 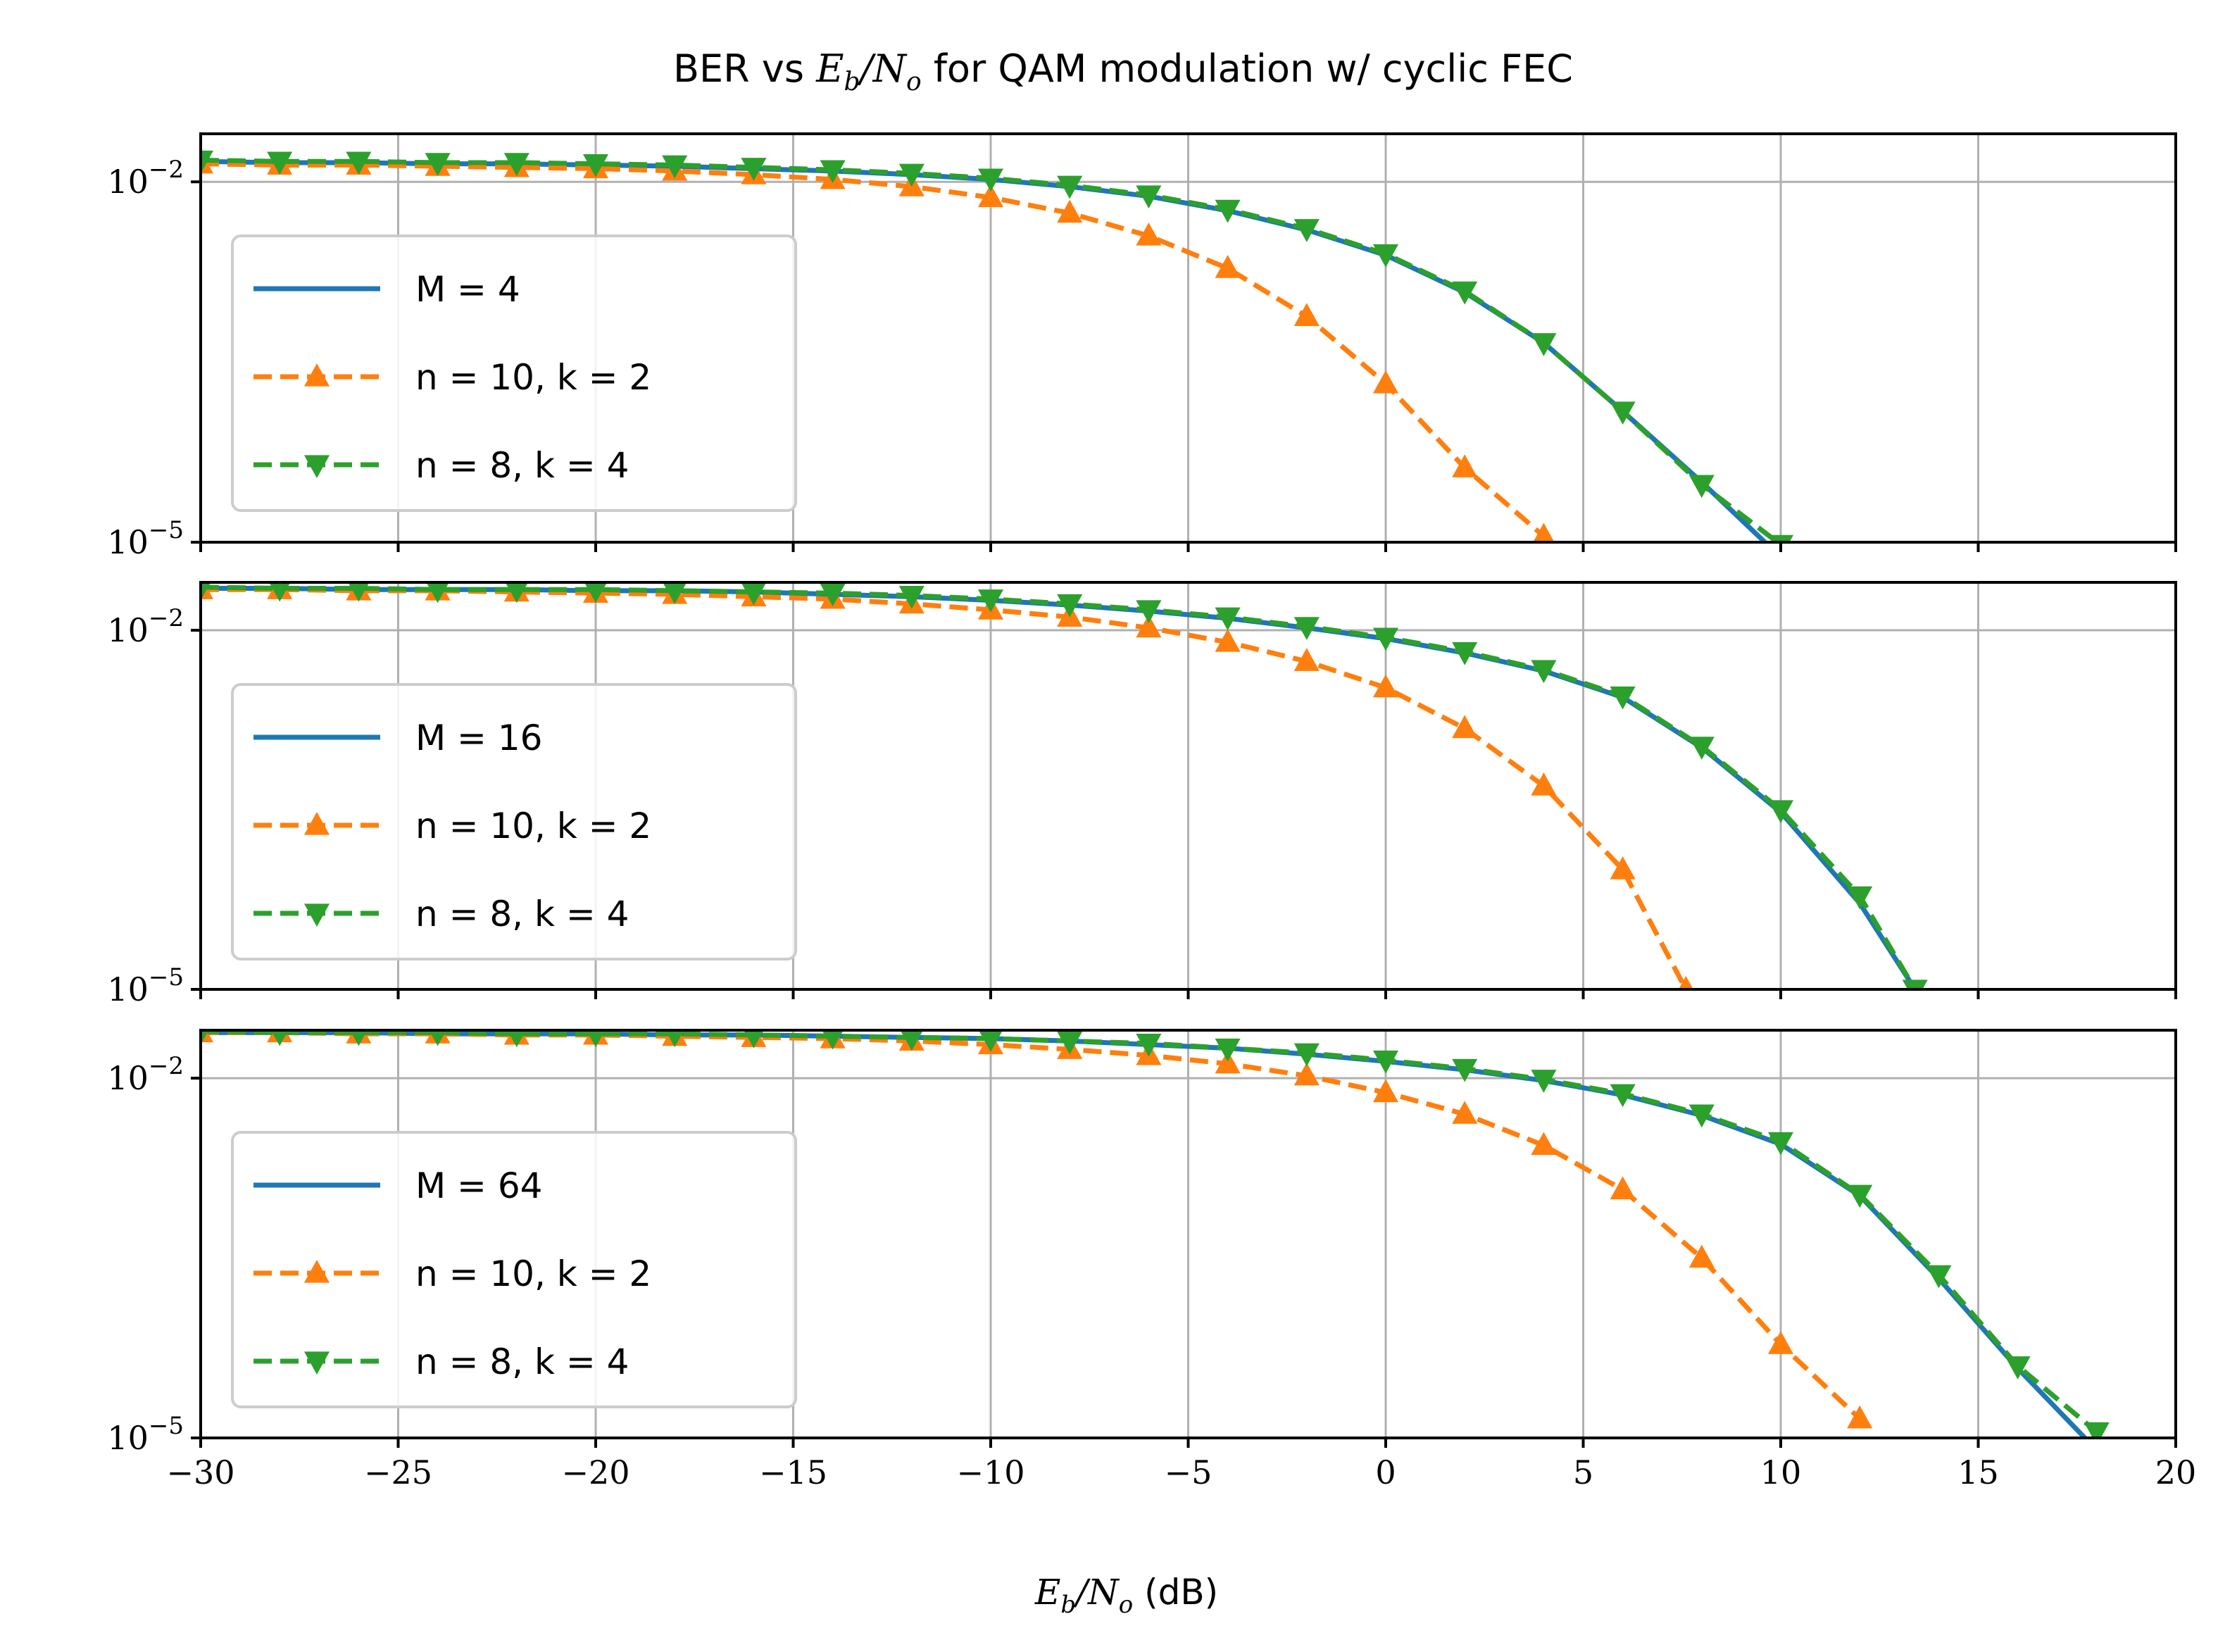 What do you see at coordinates (744, 68) in the screenshot?
I see `title-prefix: BER vs` at bounding box center [744, 68].